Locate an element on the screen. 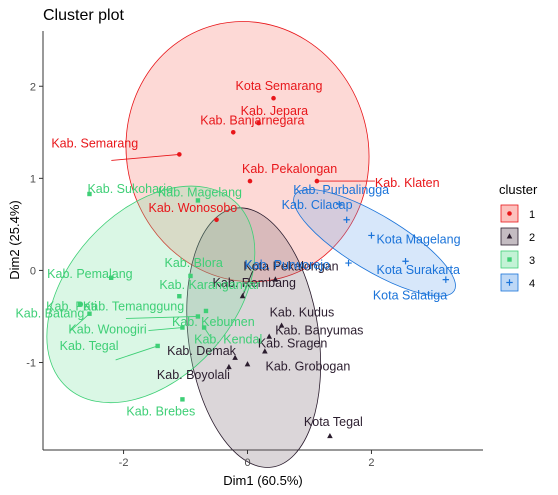 This screenshot has width=558, height=495. point-label-kab-boyolali: Kab. Boyolali is located at coordinates (193, 375).